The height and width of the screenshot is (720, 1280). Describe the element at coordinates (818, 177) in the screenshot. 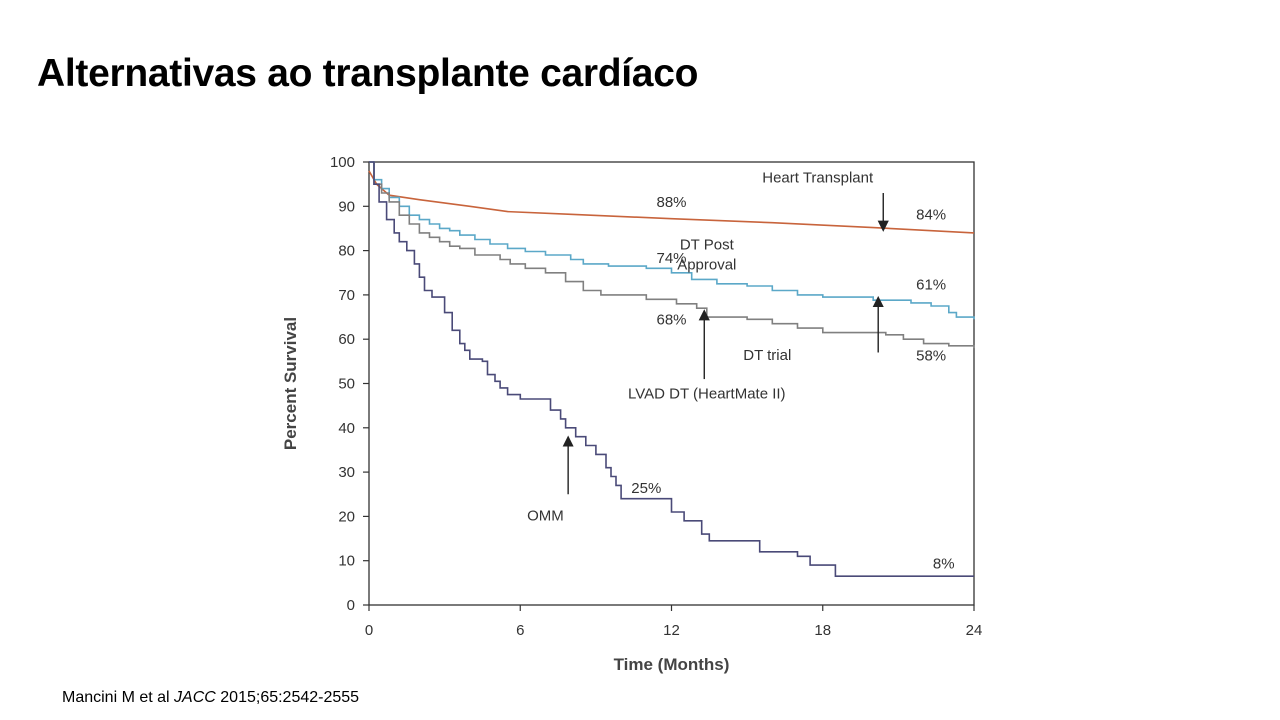

I see `annotation-label: Heart Transplant` at that location.